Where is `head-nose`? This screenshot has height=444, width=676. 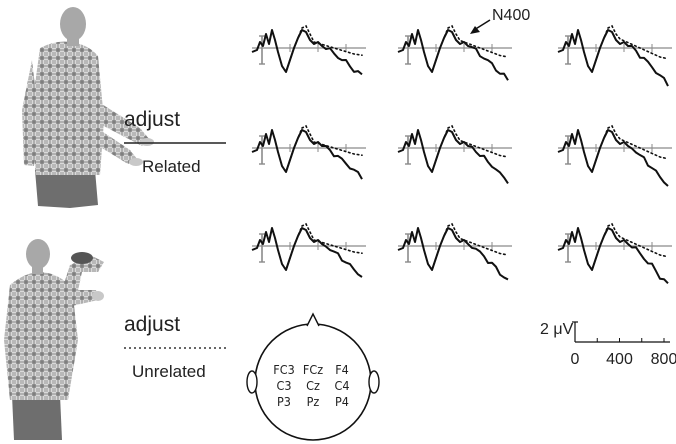
head-nose is located at coordinates (313, 319).